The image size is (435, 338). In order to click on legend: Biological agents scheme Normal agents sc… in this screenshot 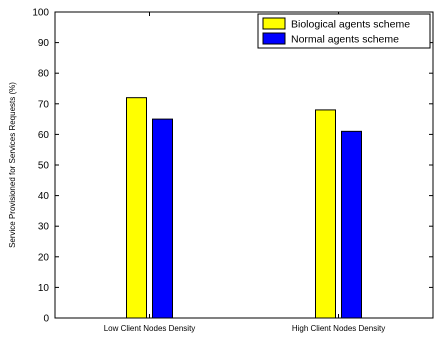, I will do `click(344, 31)`.